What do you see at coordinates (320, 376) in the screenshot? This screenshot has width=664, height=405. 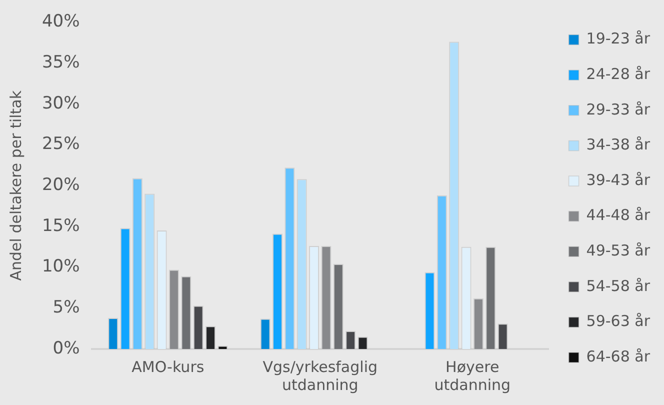 I see `x-tick-label: Vgs/yrkesfaglig utdanning` at bounding box center [320, 376].